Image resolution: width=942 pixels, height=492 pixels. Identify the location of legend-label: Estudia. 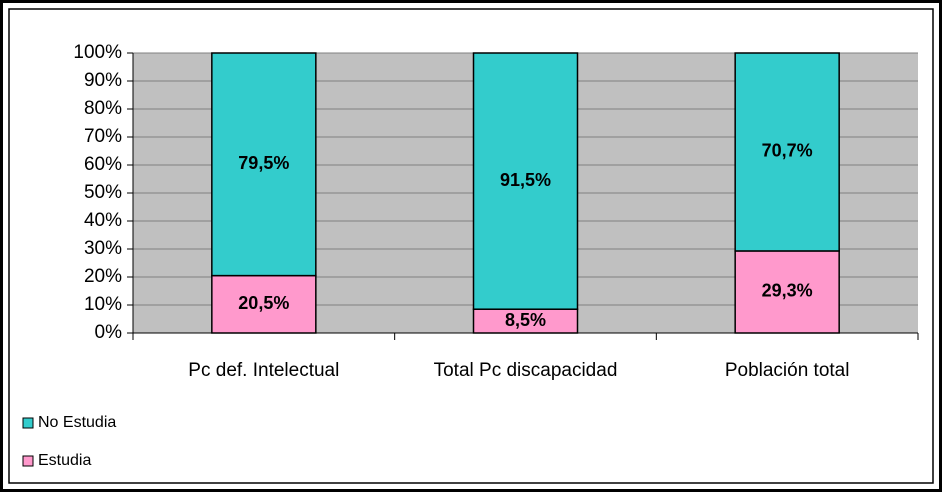
(64, 460).